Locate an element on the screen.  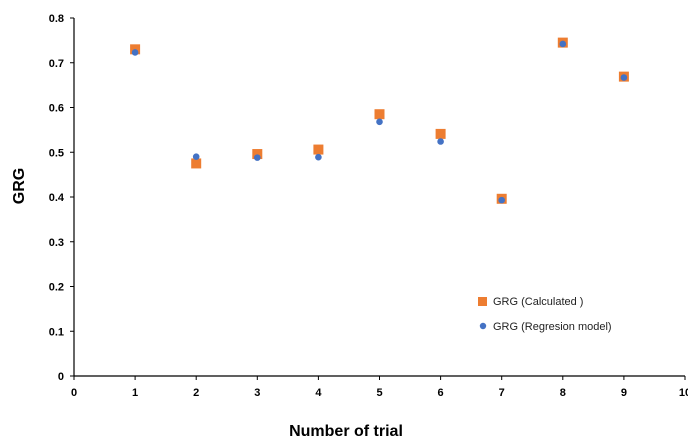
x-tick-label: 6 is located at coordinates (441, 393).